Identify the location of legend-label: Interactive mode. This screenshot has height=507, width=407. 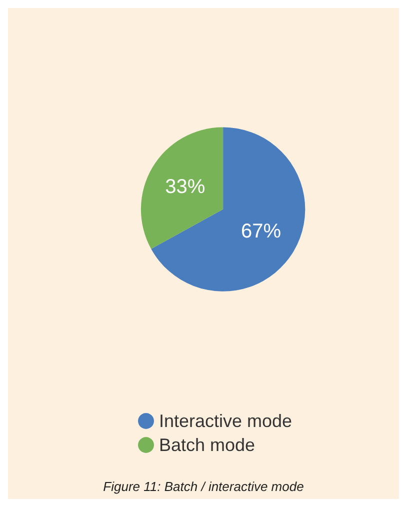
(225, 421).